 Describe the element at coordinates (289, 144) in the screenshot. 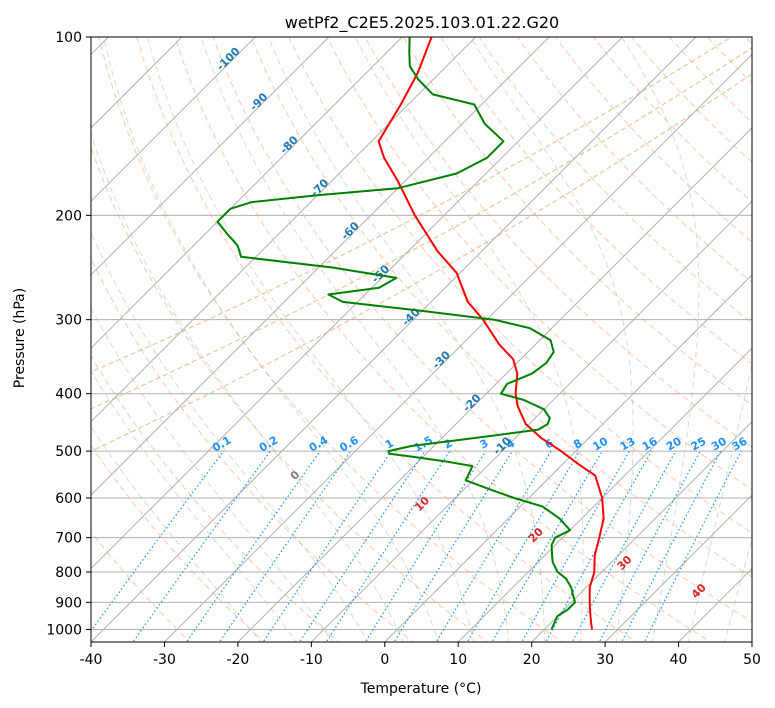

I see `isotherm-label: -80` at that location.